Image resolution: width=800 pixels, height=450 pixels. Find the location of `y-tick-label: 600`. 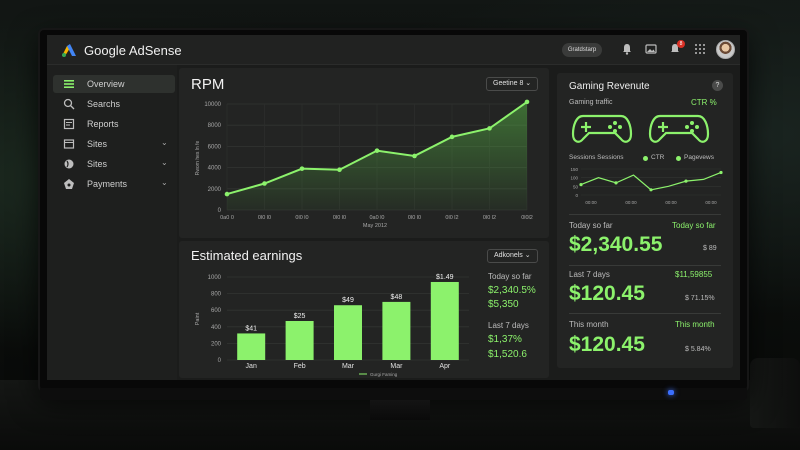

y-tick-label: 600 is located at coordinates (216, 311).